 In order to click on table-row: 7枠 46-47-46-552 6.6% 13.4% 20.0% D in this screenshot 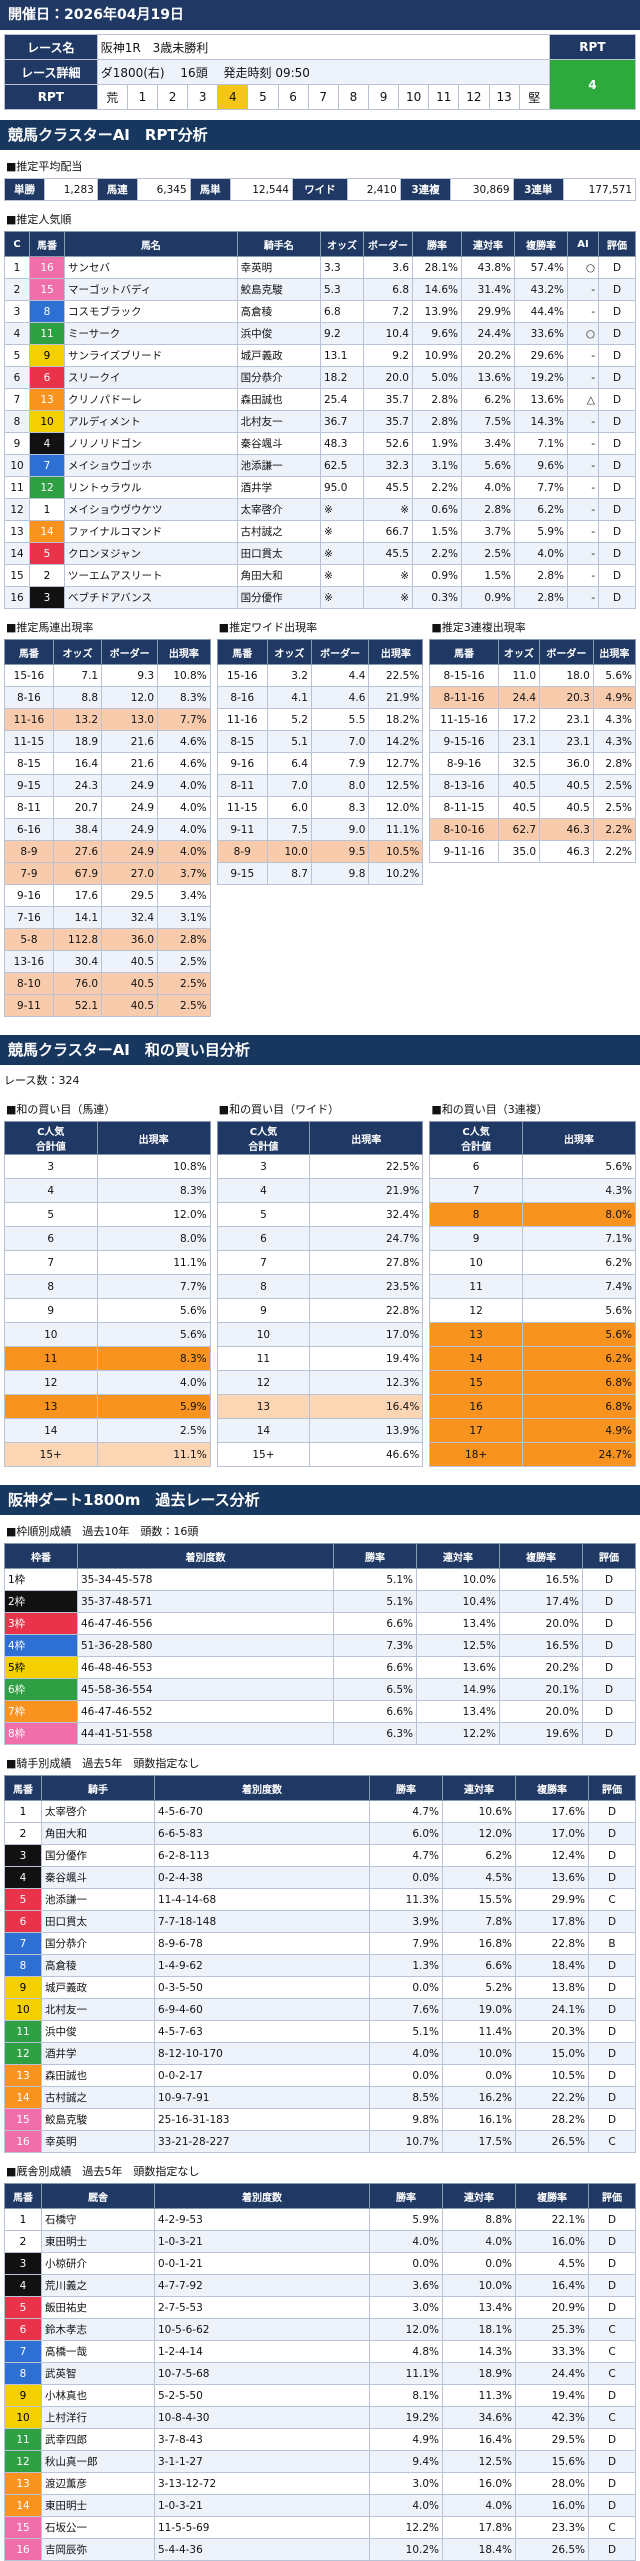, I will do `click(320, 1711)`.